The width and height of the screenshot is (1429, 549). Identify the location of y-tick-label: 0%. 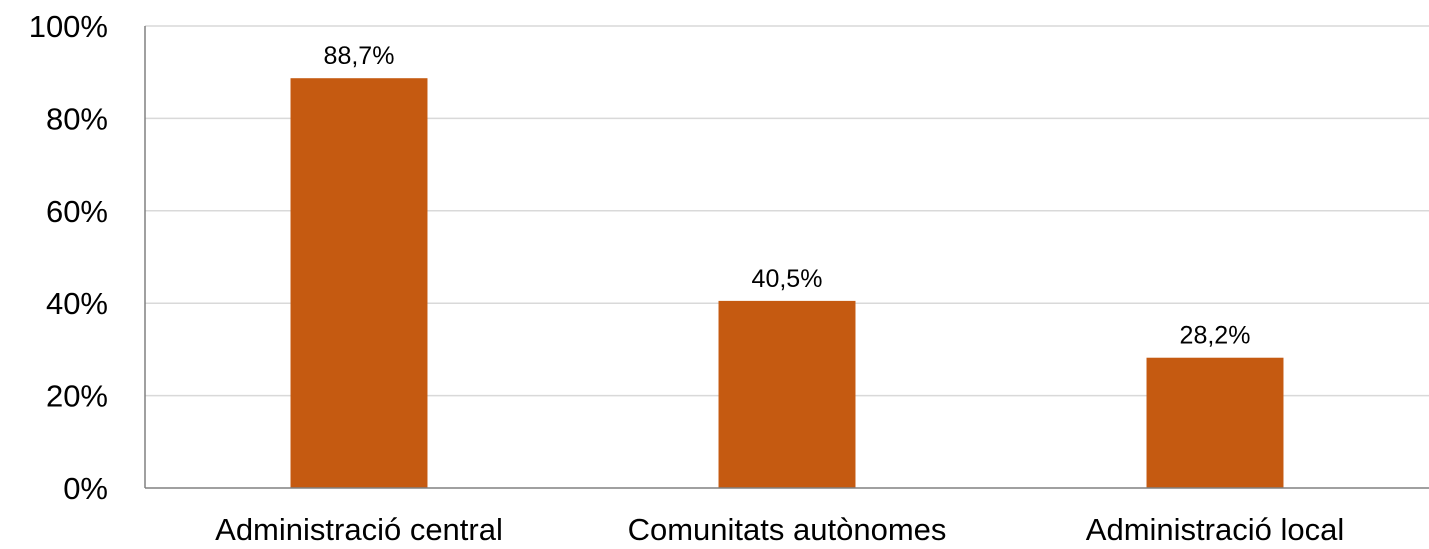
(85, 488).